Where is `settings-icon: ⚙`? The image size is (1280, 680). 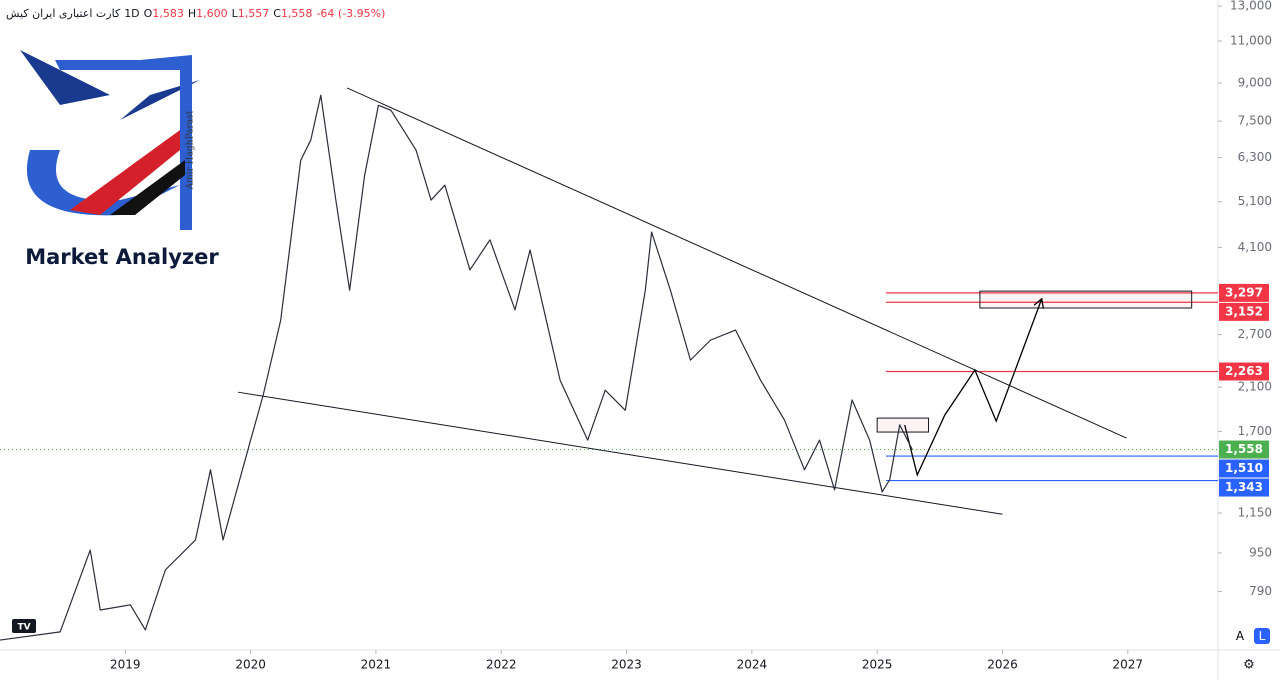
settings-icon: ⚙ is located at coordinates (1249, 665).